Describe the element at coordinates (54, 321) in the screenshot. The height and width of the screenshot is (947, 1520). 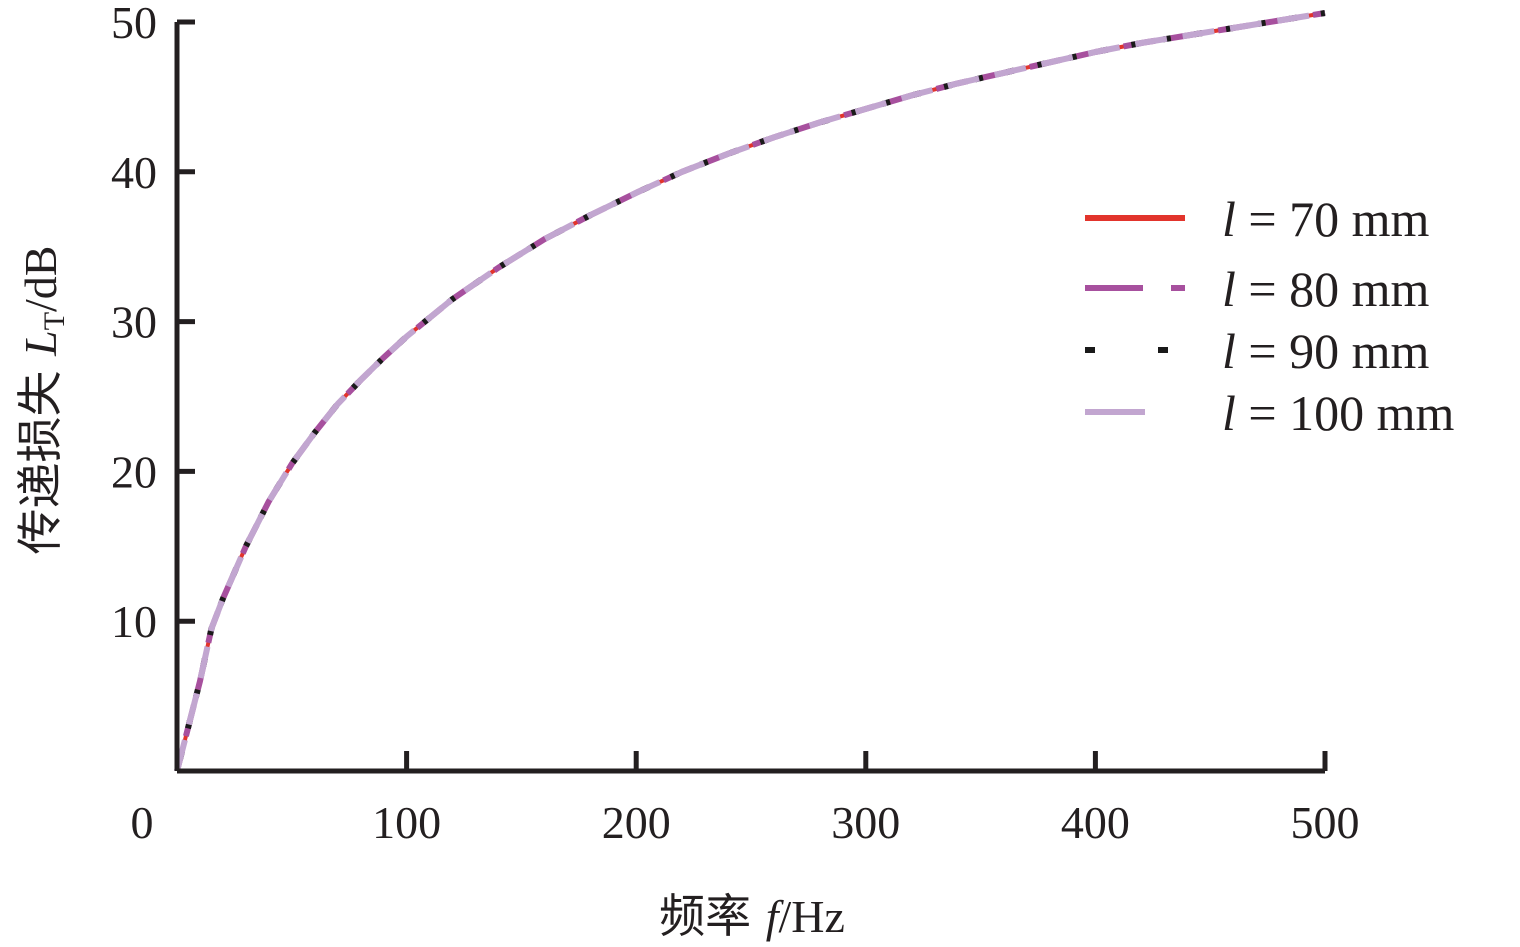
I see `y-axis-title-subscript: T` at that location.